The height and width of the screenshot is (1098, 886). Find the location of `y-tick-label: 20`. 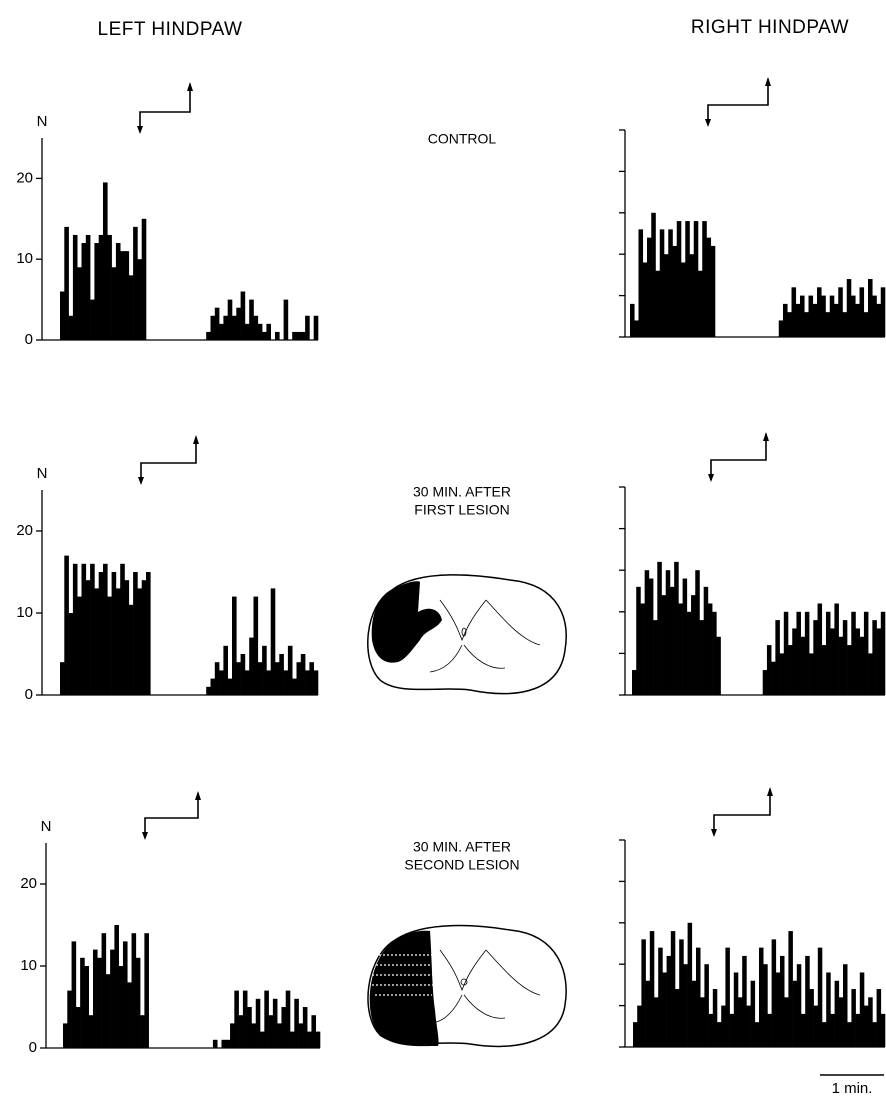

y-tick-label: 20 is located at coordinates (28, 883).